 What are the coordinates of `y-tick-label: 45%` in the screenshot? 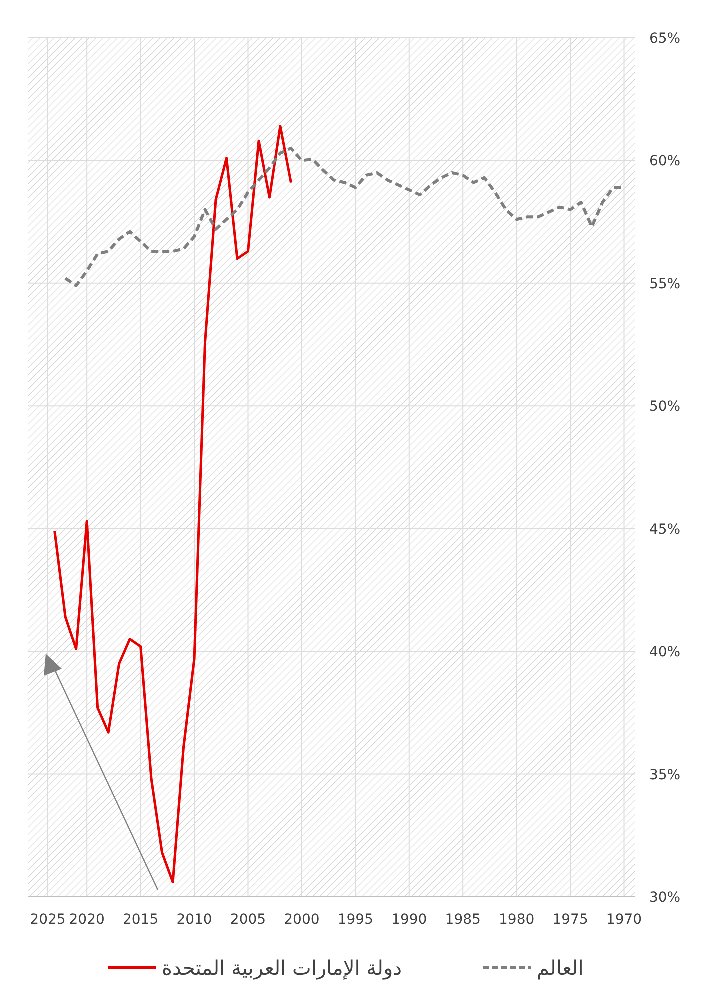 It's located at (665, 530).